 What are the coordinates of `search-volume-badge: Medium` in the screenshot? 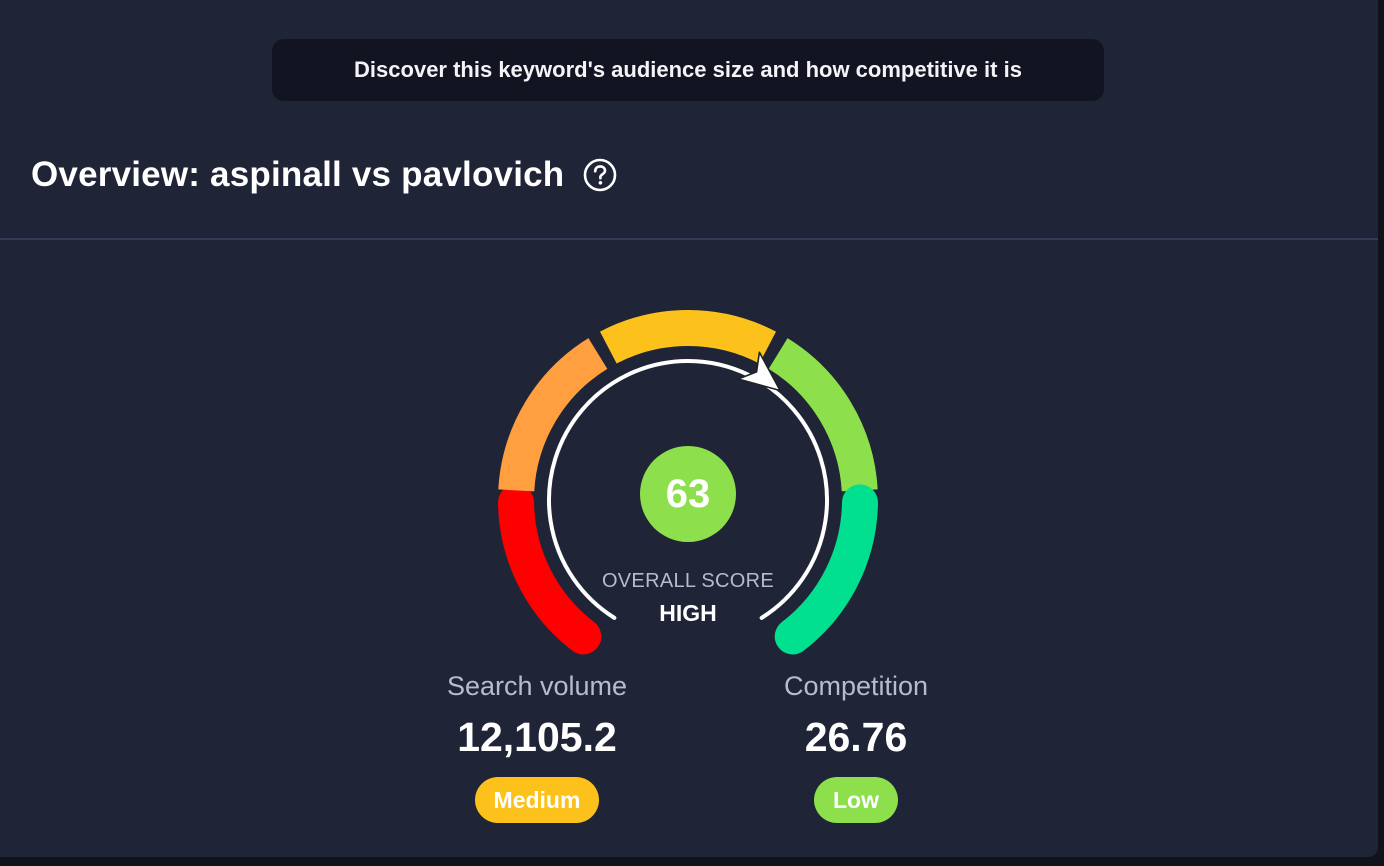 It's located at (537, 800).